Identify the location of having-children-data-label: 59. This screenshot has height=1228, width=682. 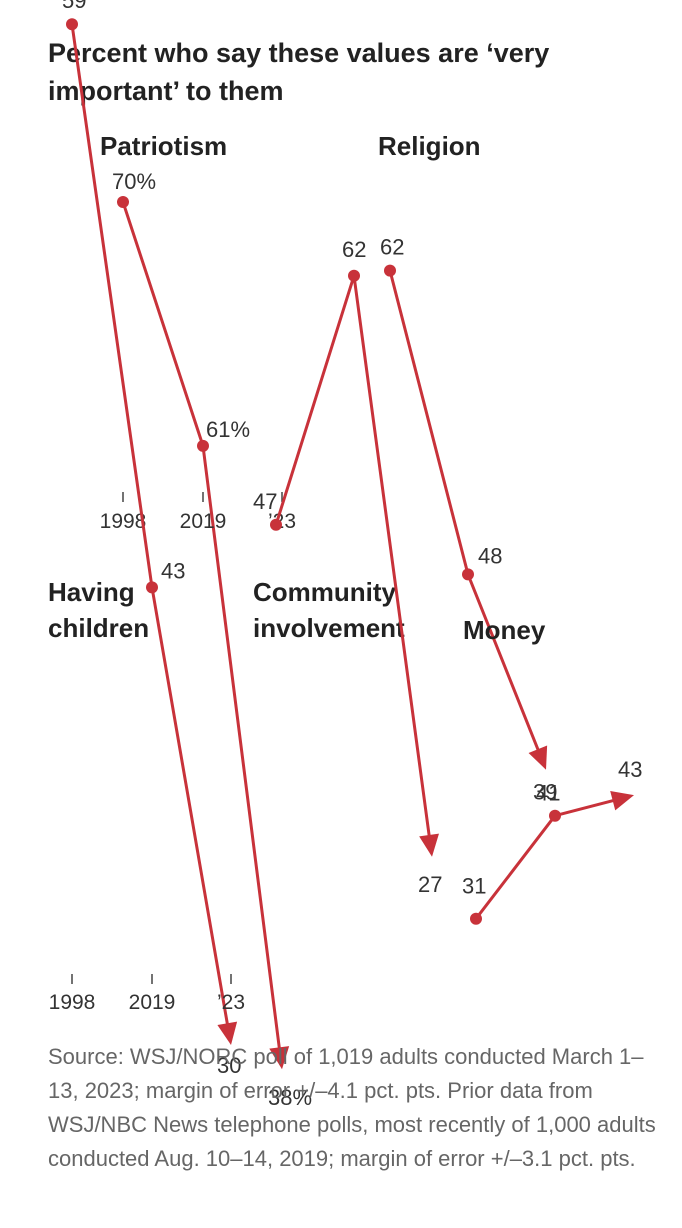
(74, 6).